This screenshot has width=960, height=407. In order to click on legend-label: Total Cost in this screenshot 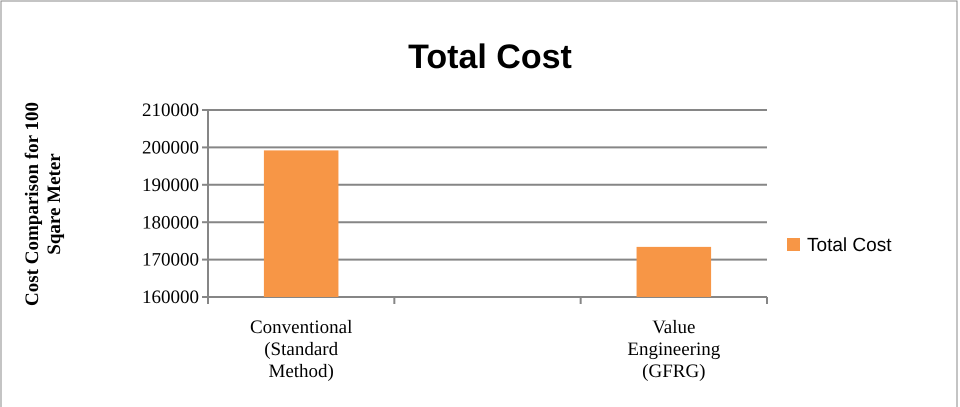, I will do `click(849, 245)`.